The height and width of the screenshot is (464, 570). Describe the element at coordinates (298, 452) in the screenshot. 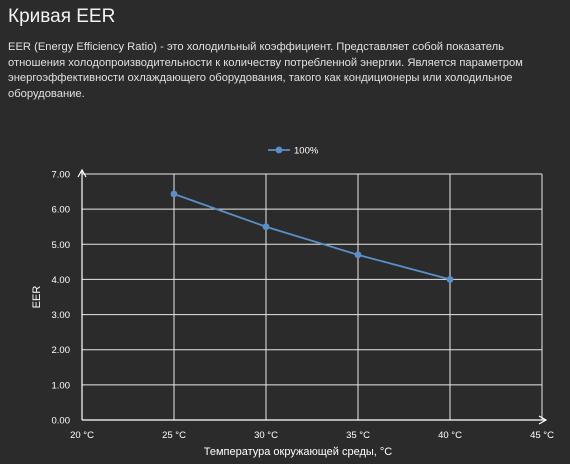

I see `x-axis-title: Температура окружающей среды, °C` at that location.